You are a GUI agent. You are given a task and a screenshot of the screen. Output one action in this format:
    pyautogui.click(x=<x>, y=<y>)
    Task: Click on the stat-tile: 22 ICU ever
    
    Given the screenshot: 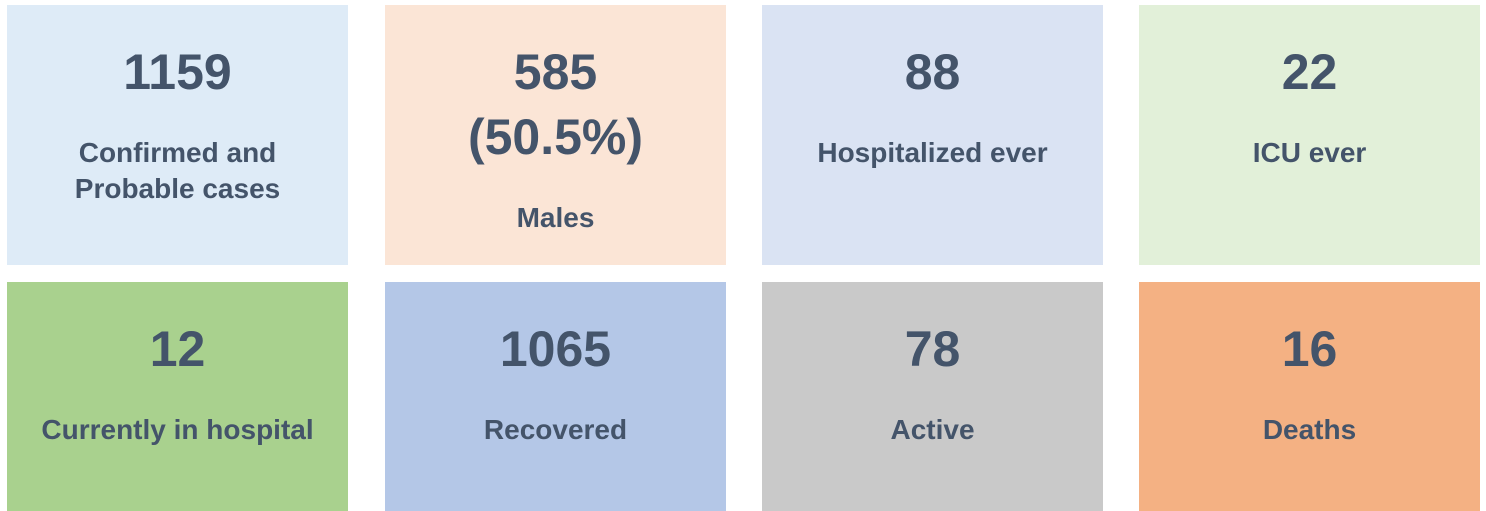 What is the action you would take?
    pyautogui.click(x=1309, y=135)
    